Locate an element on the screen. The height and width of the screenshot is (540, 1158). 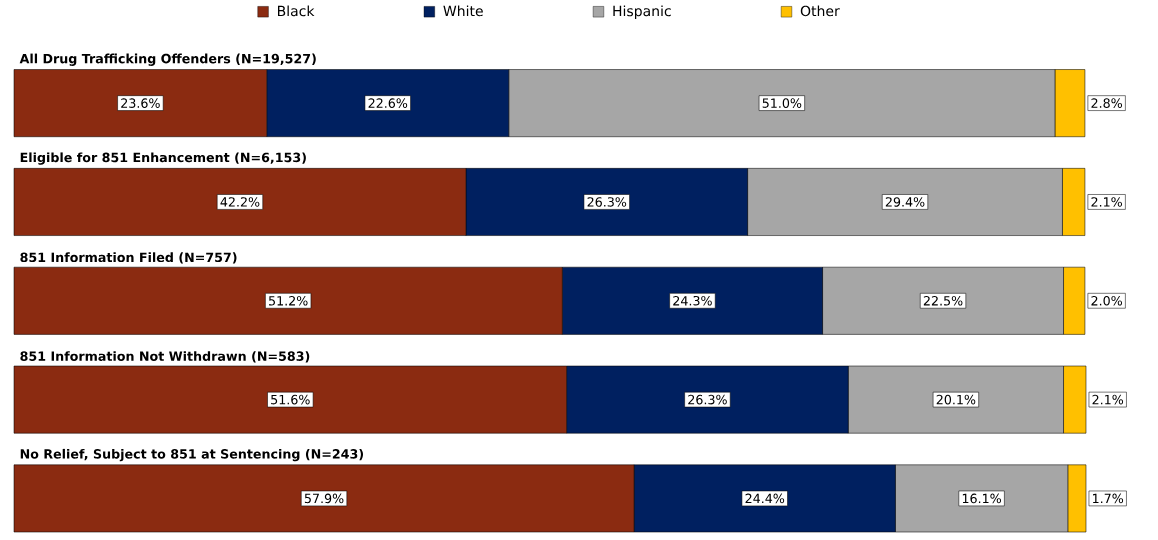
data-label: 51.2% is located at coordinates (288, 300).